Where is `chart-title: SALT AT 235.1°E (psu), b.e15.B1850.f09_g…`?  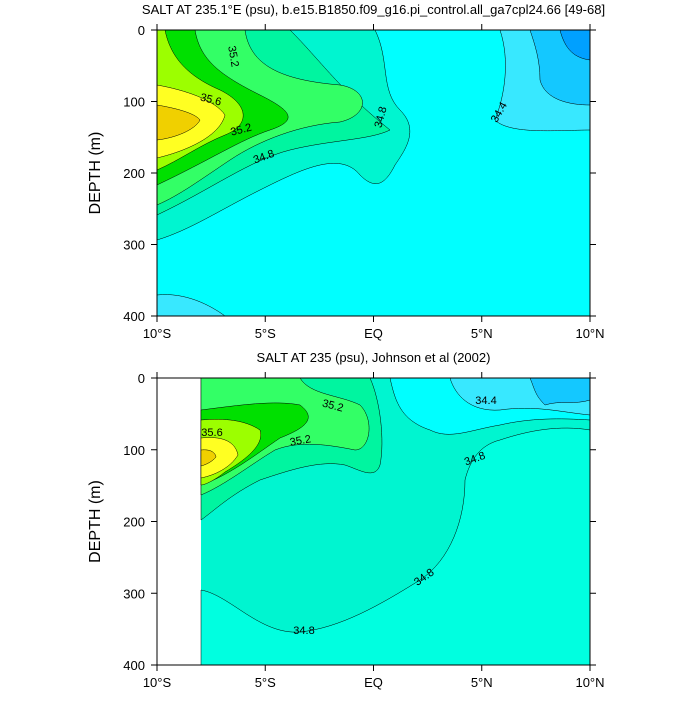 chart-title: SALT AT 235.1°E (psu), b.e15.B1850.f09_g… is located at coordinates (373, 9).